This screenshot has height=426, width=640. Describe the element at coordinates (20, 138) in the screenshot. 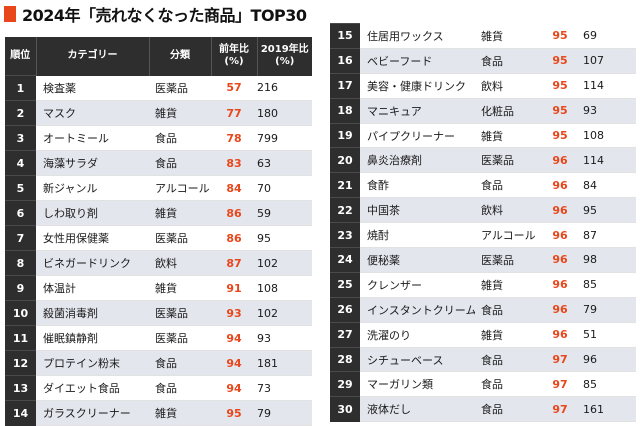

I see `rank-cell: 3` at that location.